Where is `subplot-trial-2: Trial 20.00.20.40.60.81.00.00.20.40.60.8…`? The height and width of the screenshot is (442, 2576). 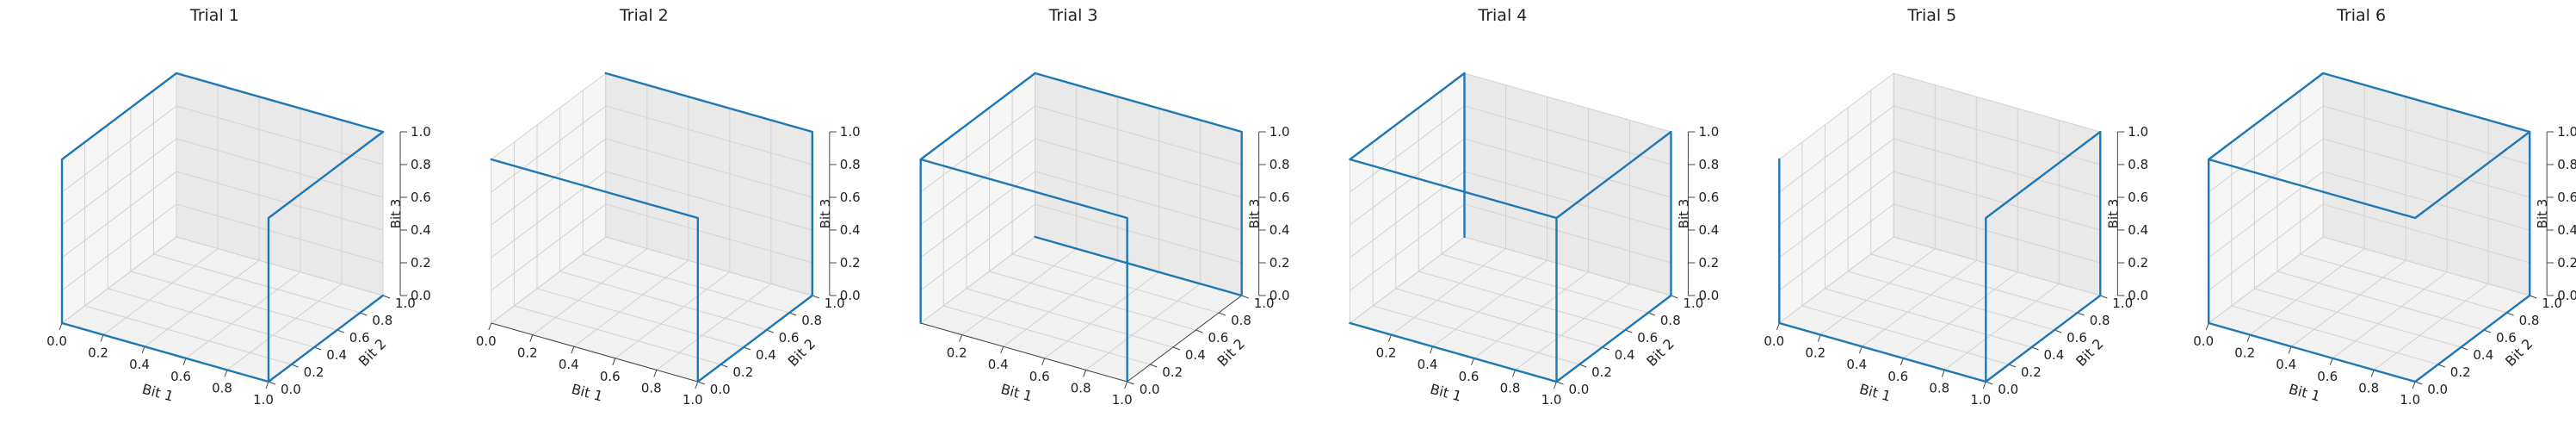
subplot-trial-2: Trial 20.00.20.40.60.81.00.00.20.40.60.8… is located at coordinates (668, 207).